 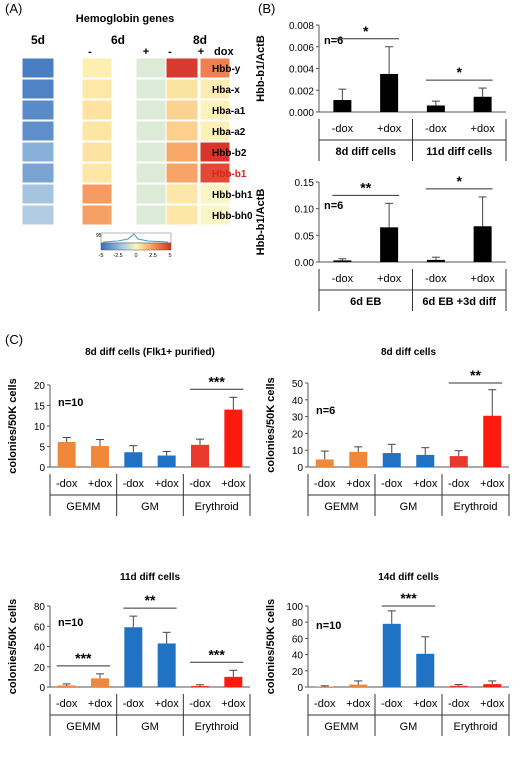 What do you see at coordinates (301, 70) in the screenshot?
I see `y-tick-label: 0.004` at bounding box center [301, 70].